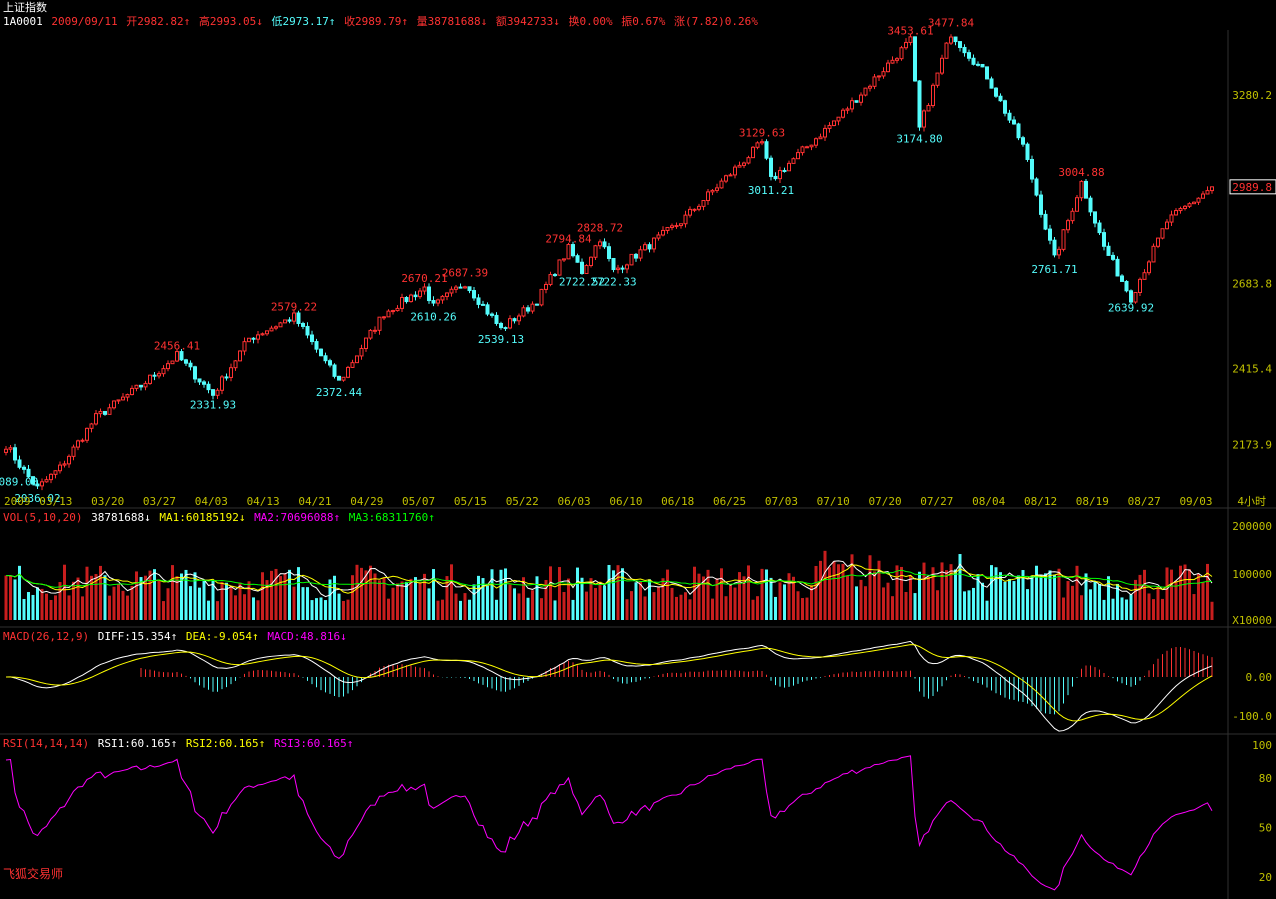 Image resolution: width=1276 pixels, height=899 pixels. What do you see at coordinates (294, 307) in the screenshot?
I see `price-annotation: 2579.22` at bounding box center [294, 307].